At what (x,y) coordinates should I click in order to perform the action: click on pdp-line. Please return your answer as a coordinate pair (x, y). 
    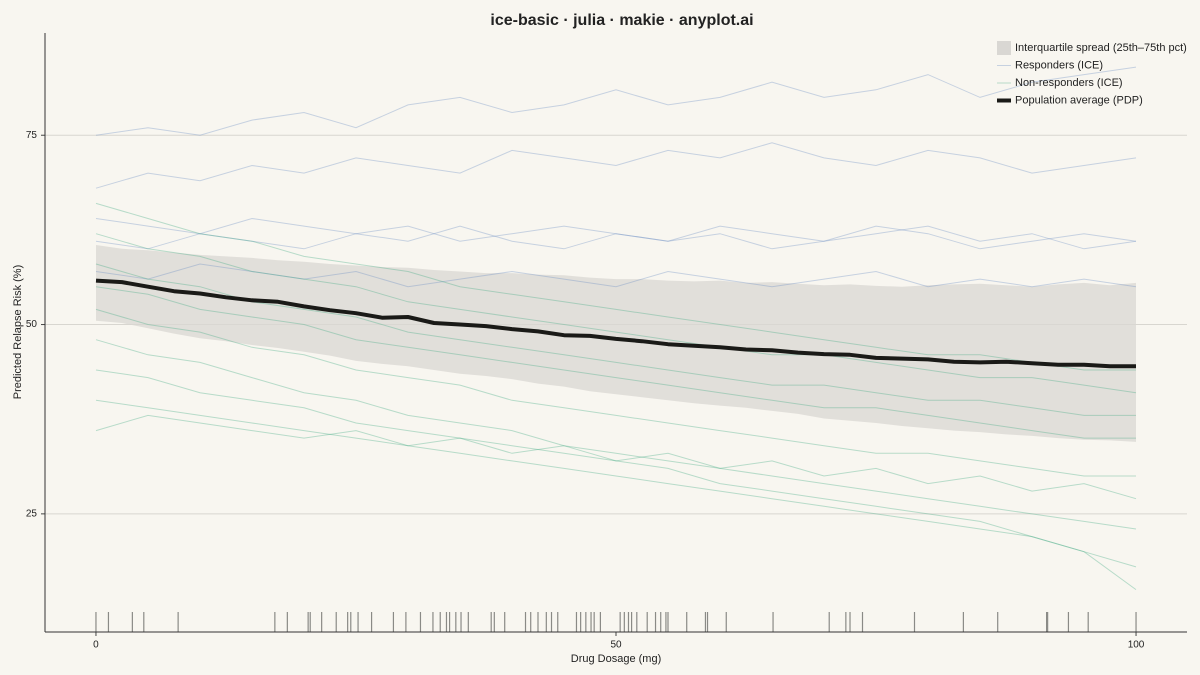
    Looking at the image, I should click on (615, 323).